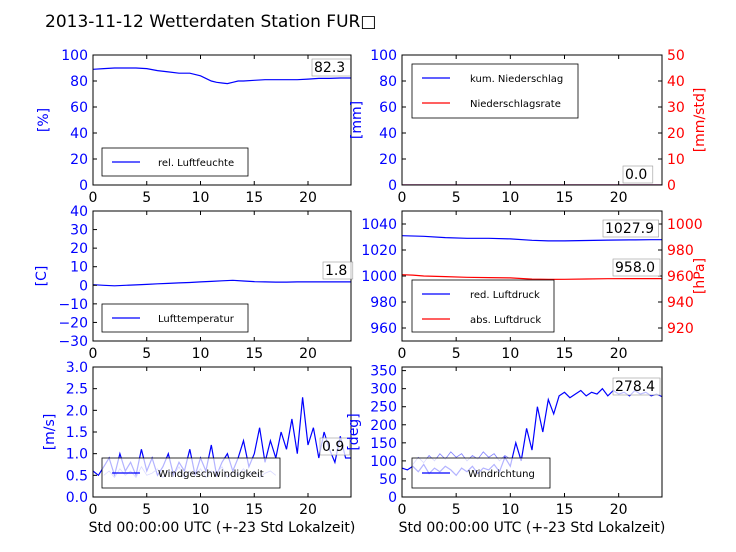 This screenshot has width=736, height=552. What do you see at coordinates (388, 480) in the screenshot?
I see `y-tick-label: 50` at bounding box center [388, 480].